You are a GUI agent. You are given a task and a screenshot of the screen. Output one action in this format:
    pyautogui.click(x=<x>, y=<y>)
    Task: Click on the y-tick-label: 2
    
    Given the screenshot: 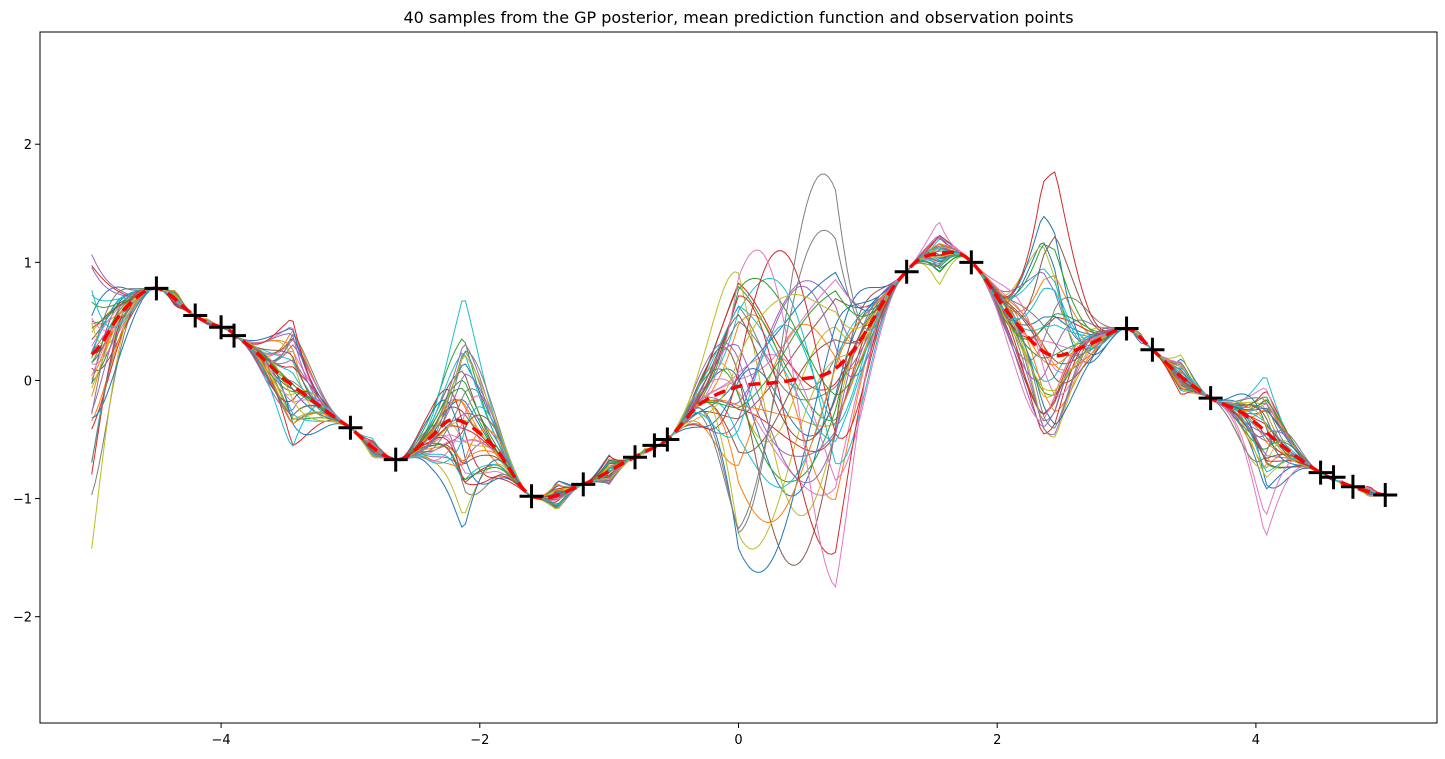 What is the action you would take?
    pyautogui.click(x=28, y=145)
    